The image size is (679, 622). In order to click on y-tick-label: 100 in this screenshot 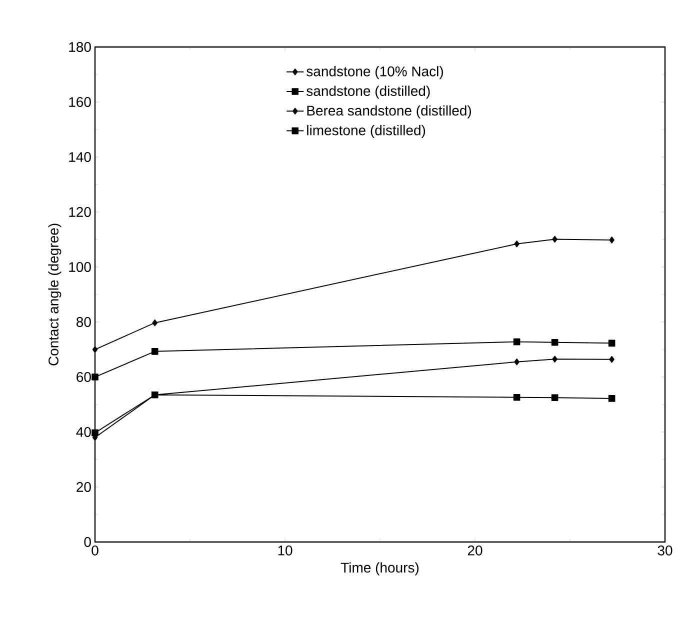, I will do `click(80, 267)`.